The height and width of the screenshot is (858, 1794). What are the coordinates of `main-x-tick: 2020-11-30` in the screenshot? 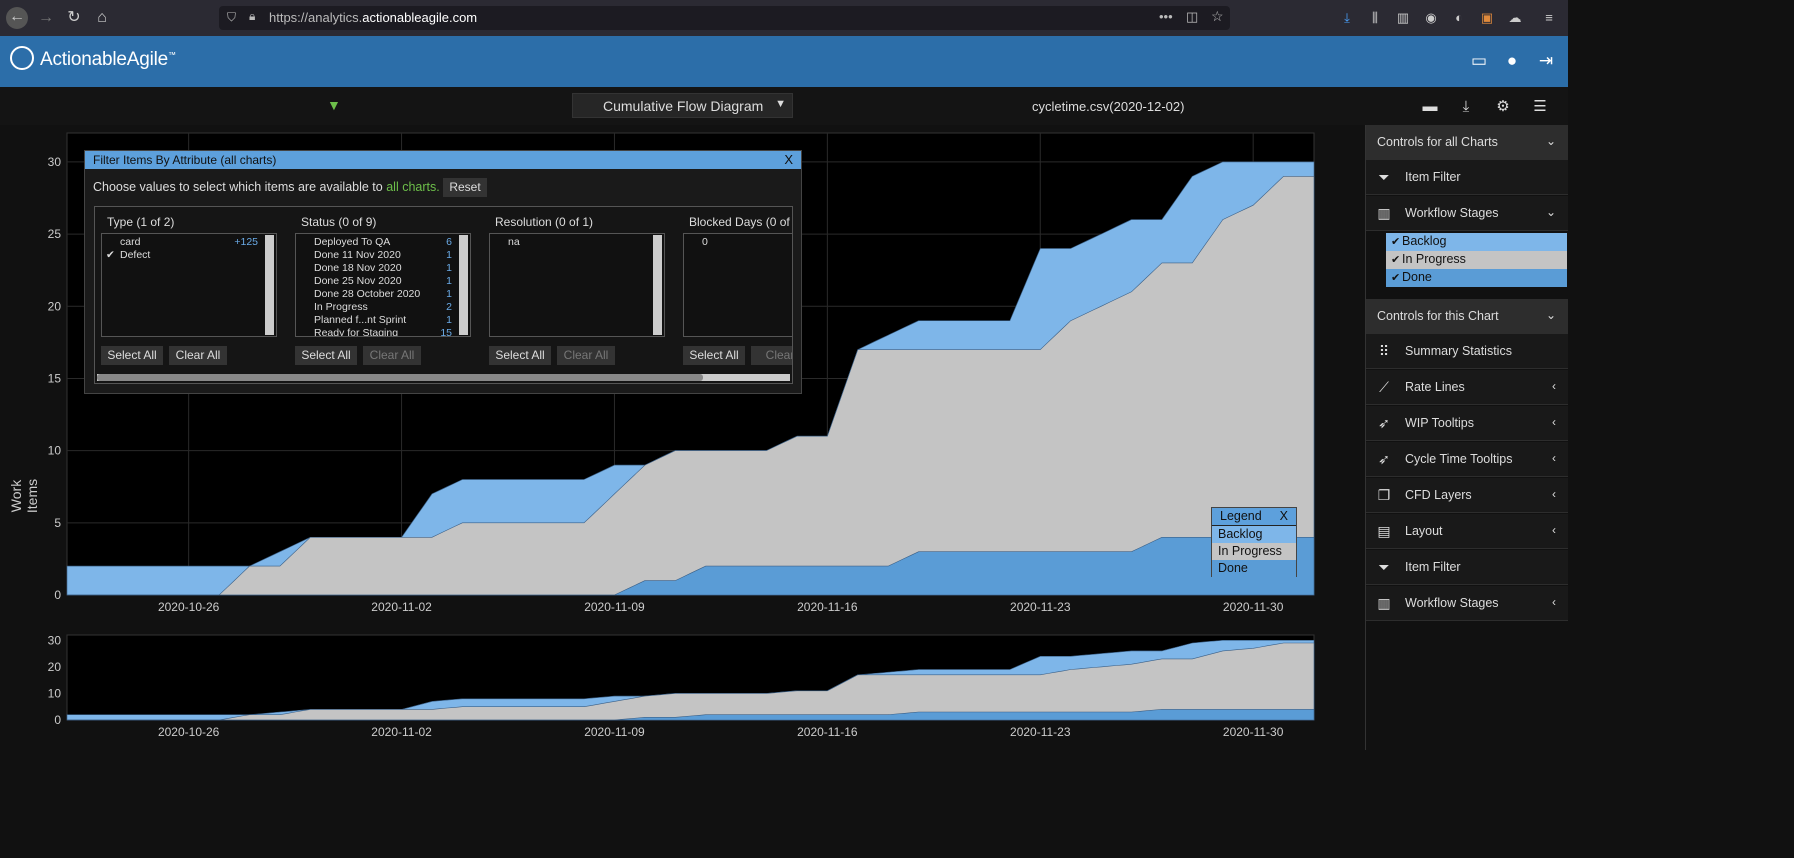 It's located at (1253, 607).